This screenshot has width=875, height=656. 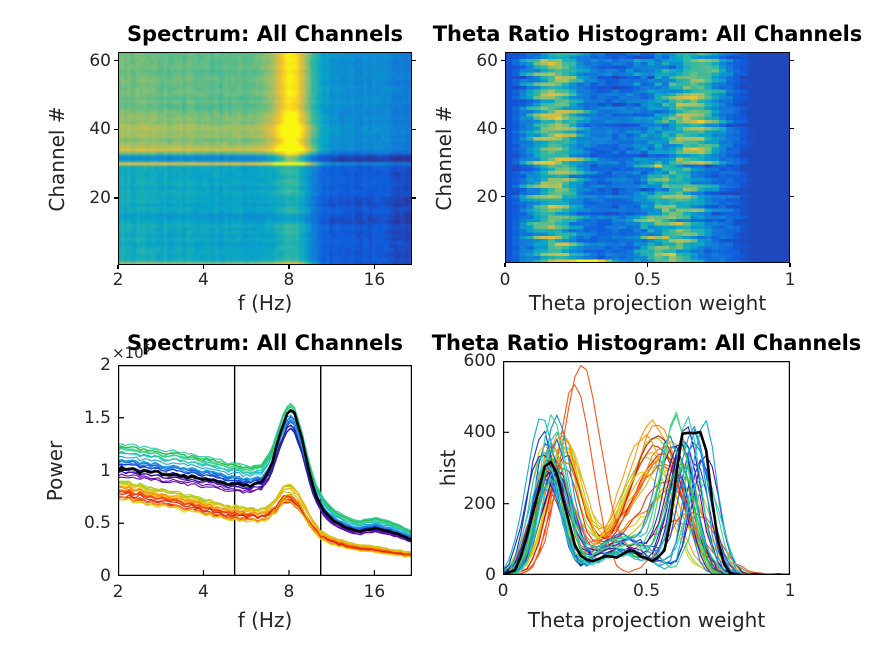 I want to click on y-tick-label: 200, so click(x=479, y=503).